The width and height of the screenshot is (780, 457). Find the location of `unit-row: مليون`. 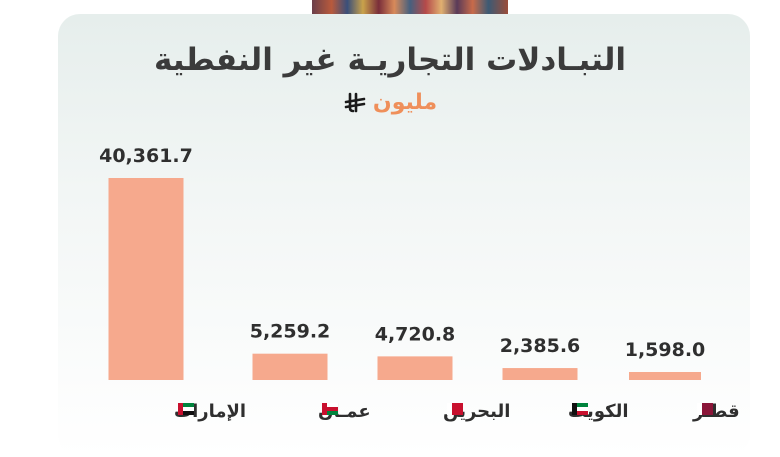

unit-row: مليون is located at coordinates (390, 102).